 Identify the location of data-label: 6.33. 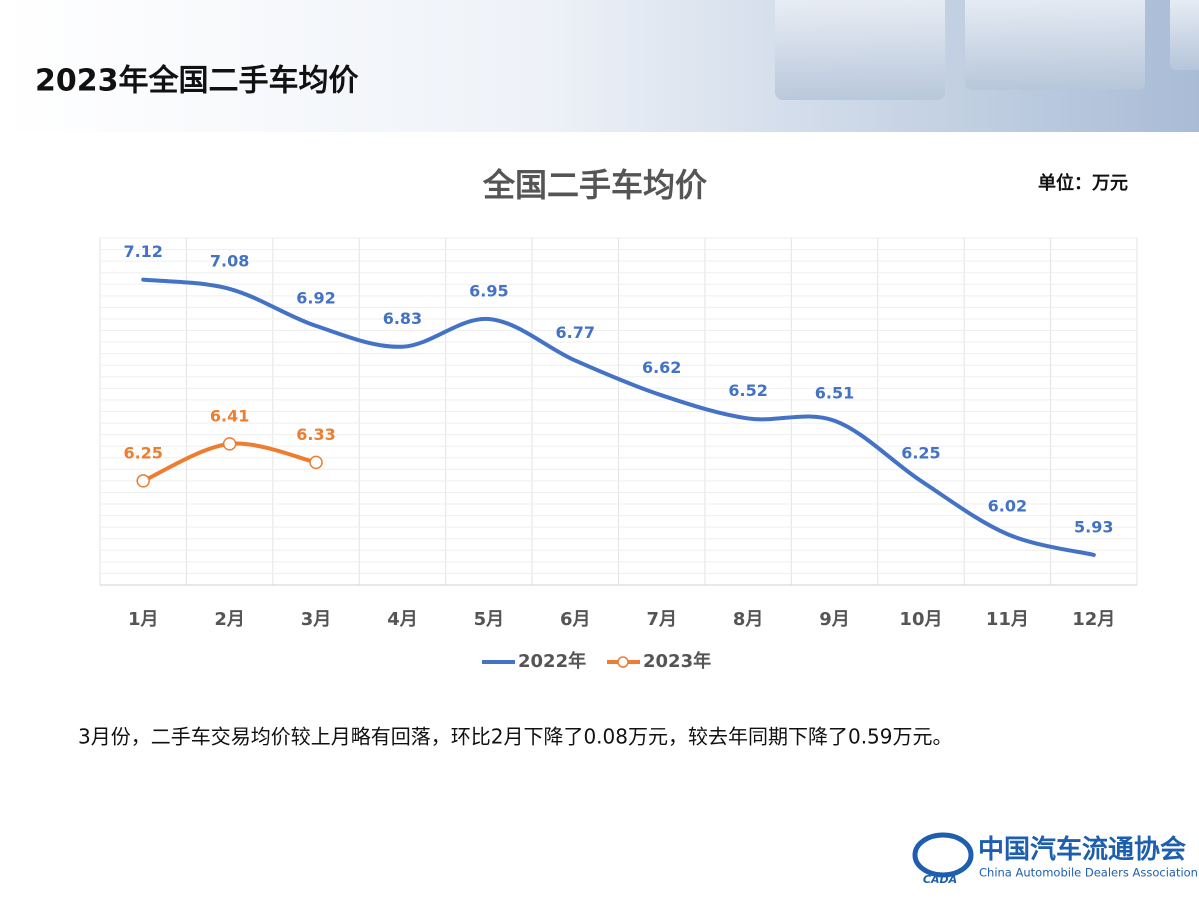
(315, 434).